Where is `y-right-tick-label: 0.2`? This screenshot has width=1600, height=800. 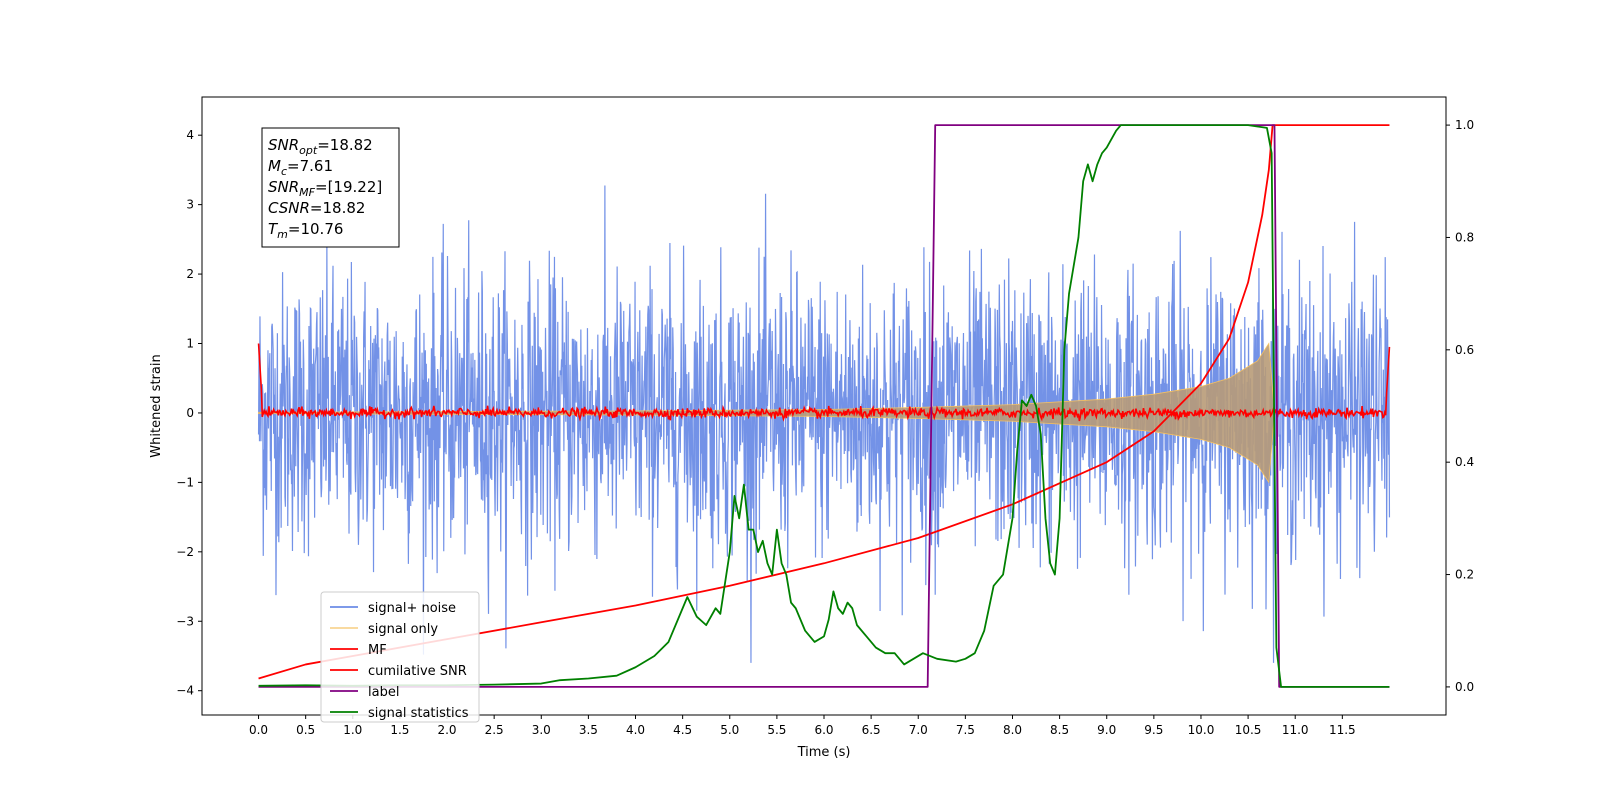
y-right-tick-label: 0.2 is located at coordinates (1464, 575).